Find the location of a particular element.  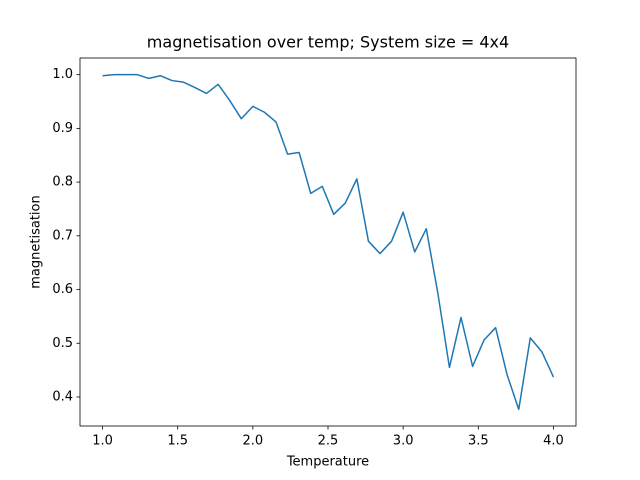

x-tick-label: 1.0 is located at coordinates (102, 441).